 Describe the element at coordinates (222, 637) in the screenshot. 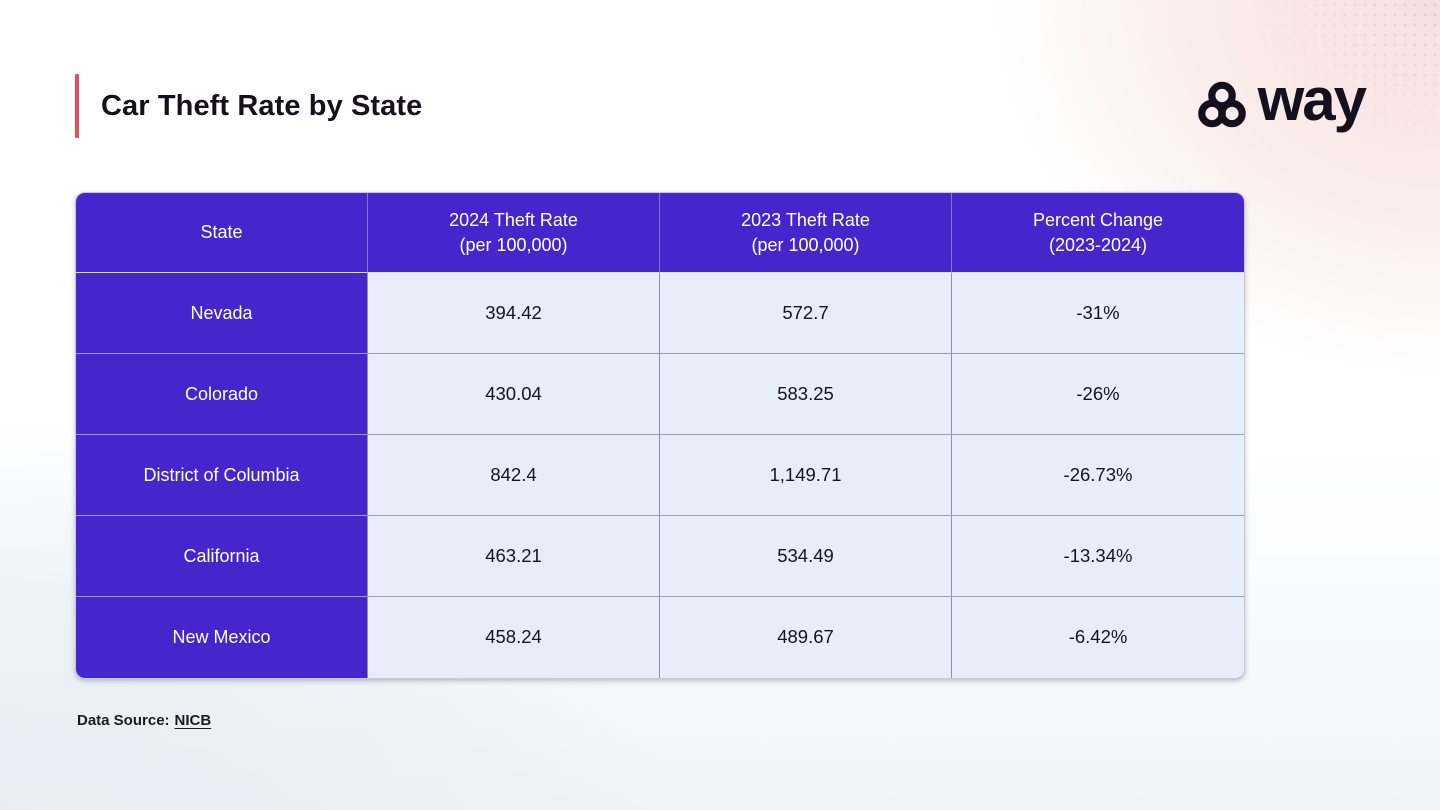

I see `state-cell: New Mexico` at that location.